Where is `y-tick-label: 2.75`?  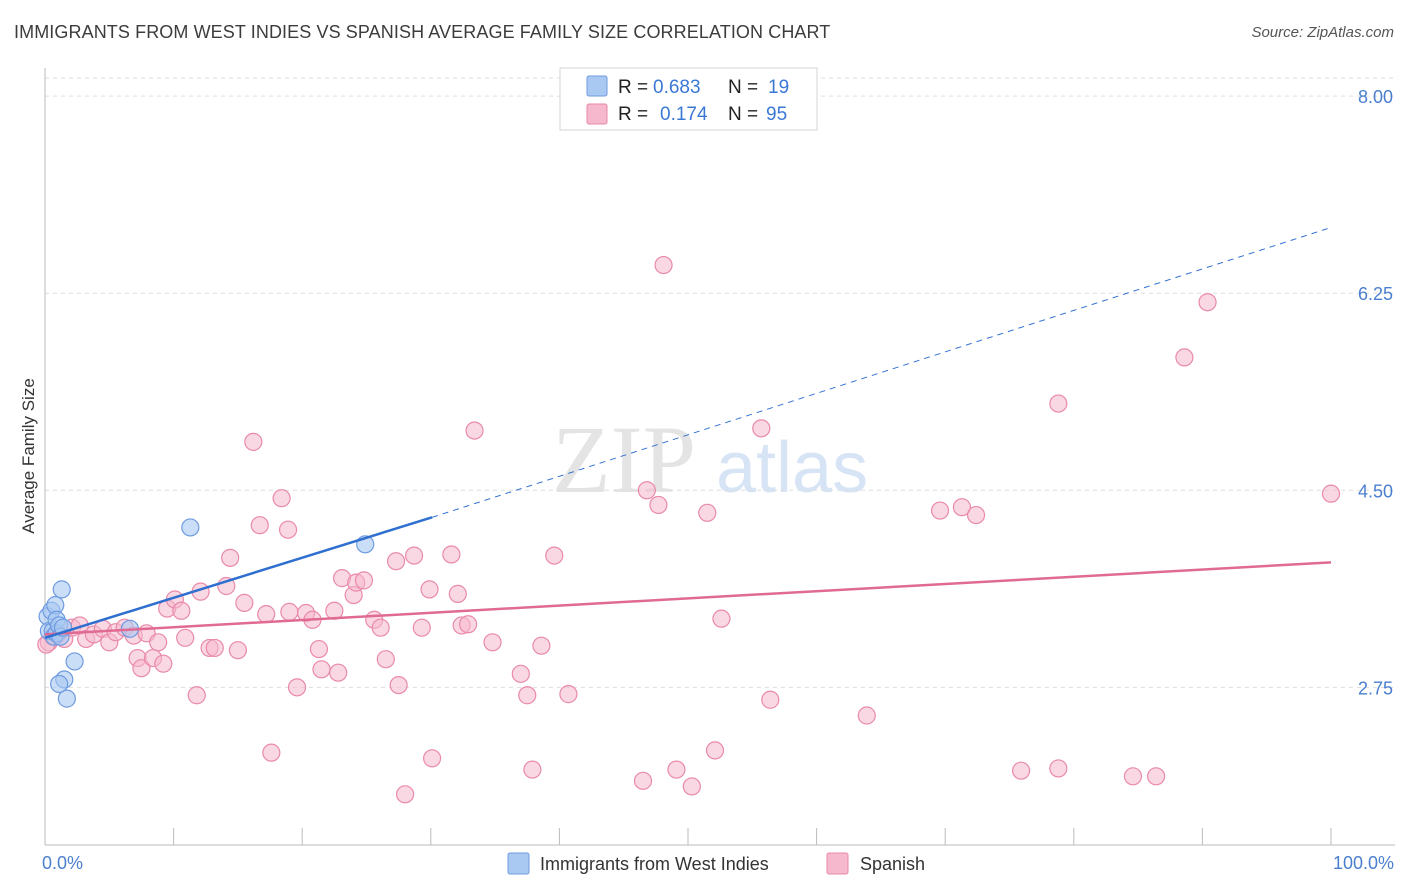
y-tick-label: 2.75 is located at coordinates (1375, 688).